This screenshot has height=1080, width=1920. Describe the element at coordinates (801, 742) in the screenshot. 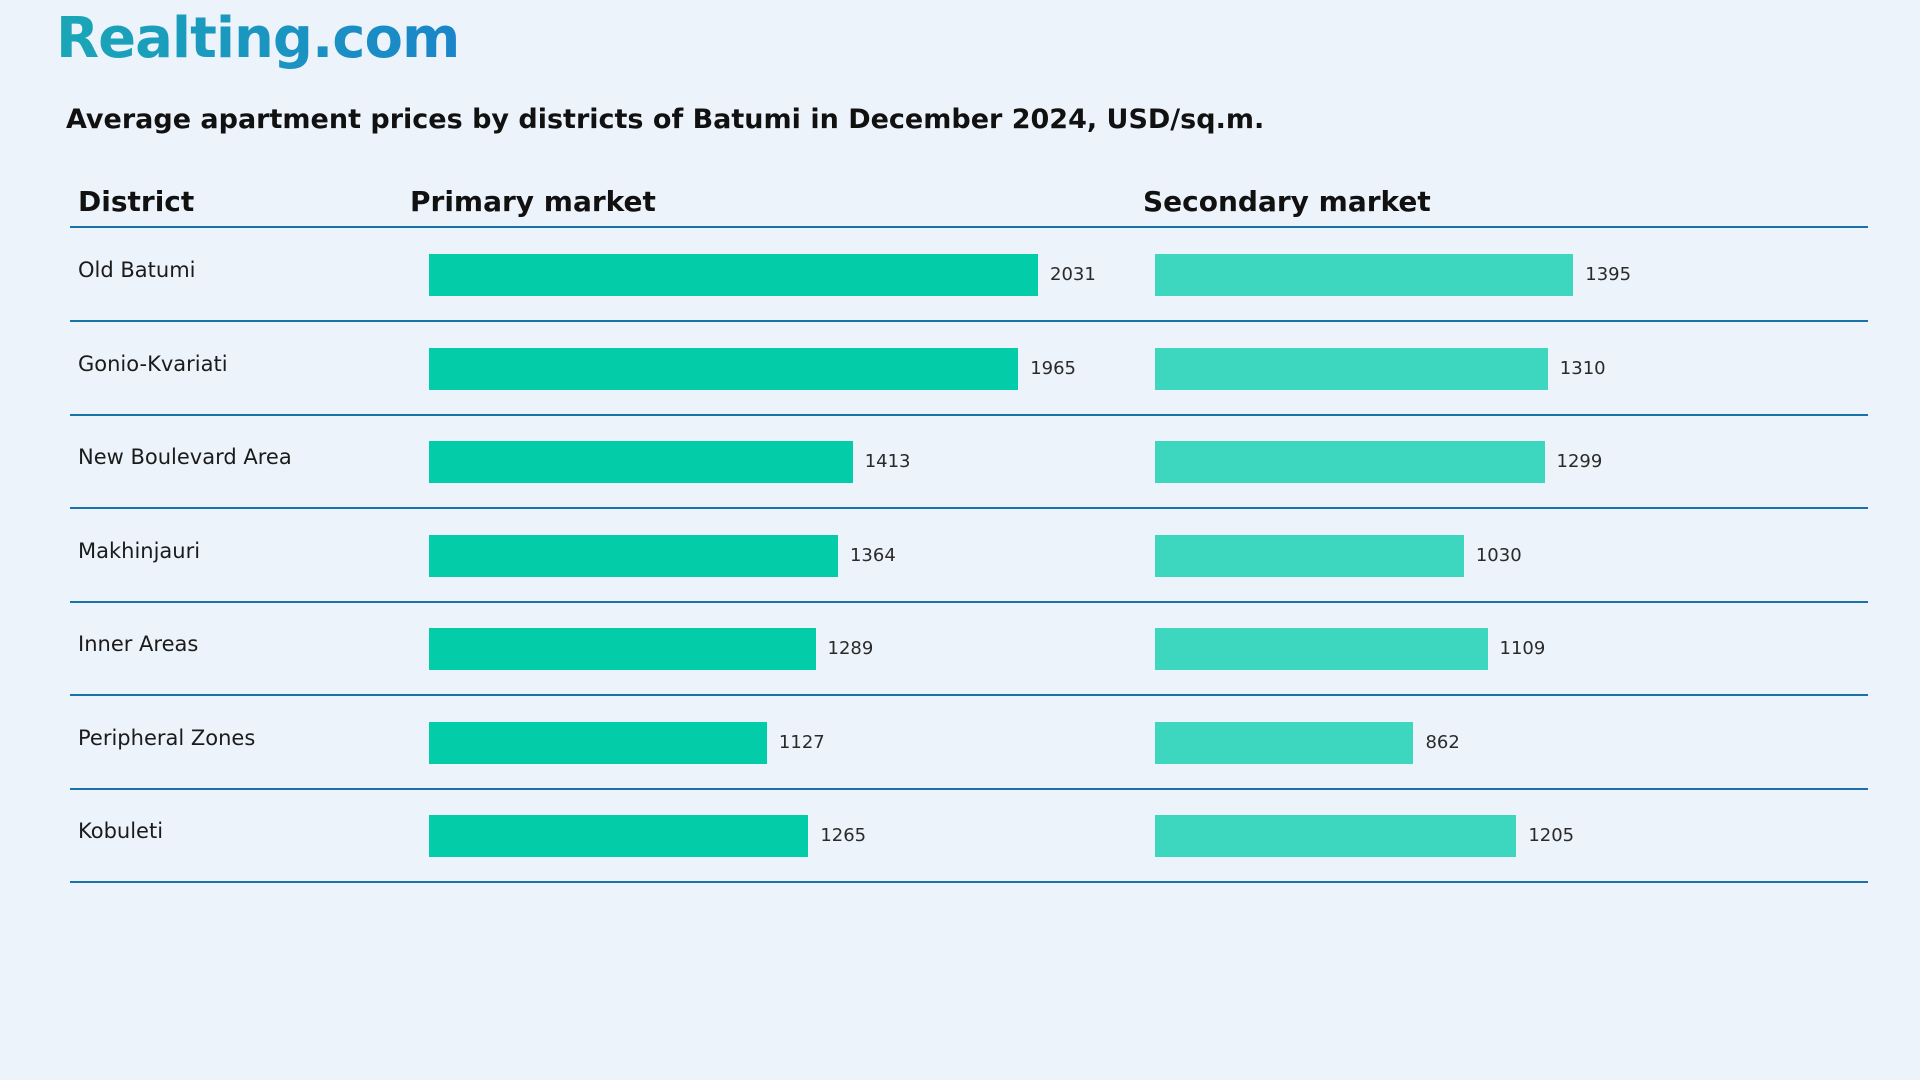

I see `primary-market-value-label: 1127` at that location.